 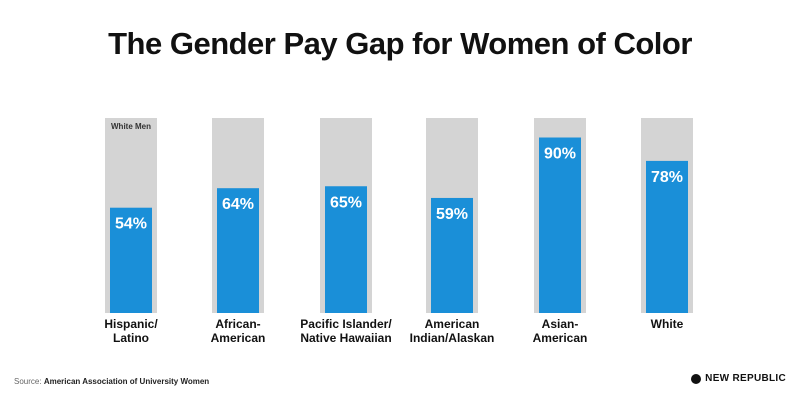 What do you see at coordinates (696, 378) in the screenshot?
I see `new-republic-logo-icon` at bounding box center [696, 378].